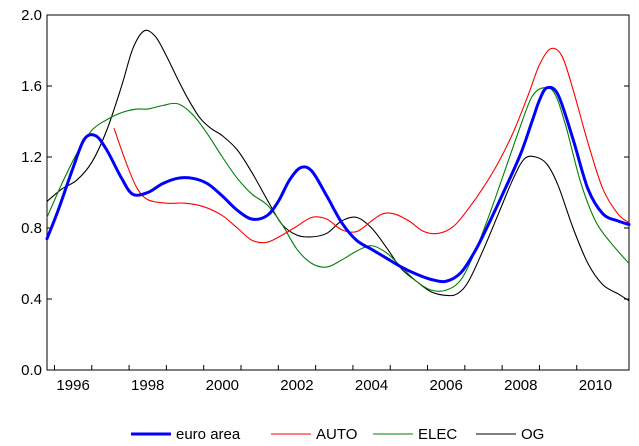 Image resolution: width=639 pixels, height=446 pixels. I want to click on legend-label: AUTO, so click(336, 434).